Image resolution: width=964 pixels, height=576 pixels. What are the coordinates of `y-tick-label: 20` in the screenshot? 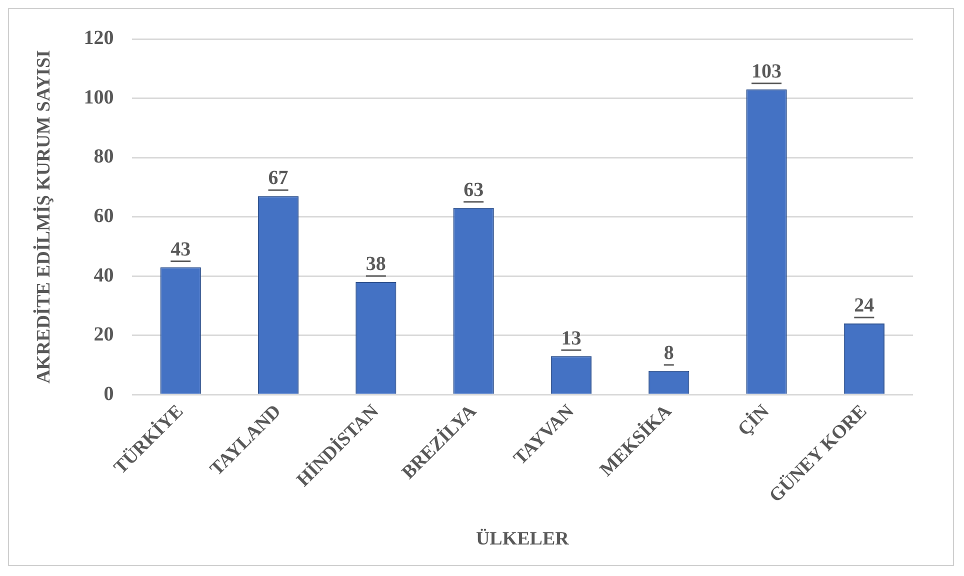 It's located at (104, 335).